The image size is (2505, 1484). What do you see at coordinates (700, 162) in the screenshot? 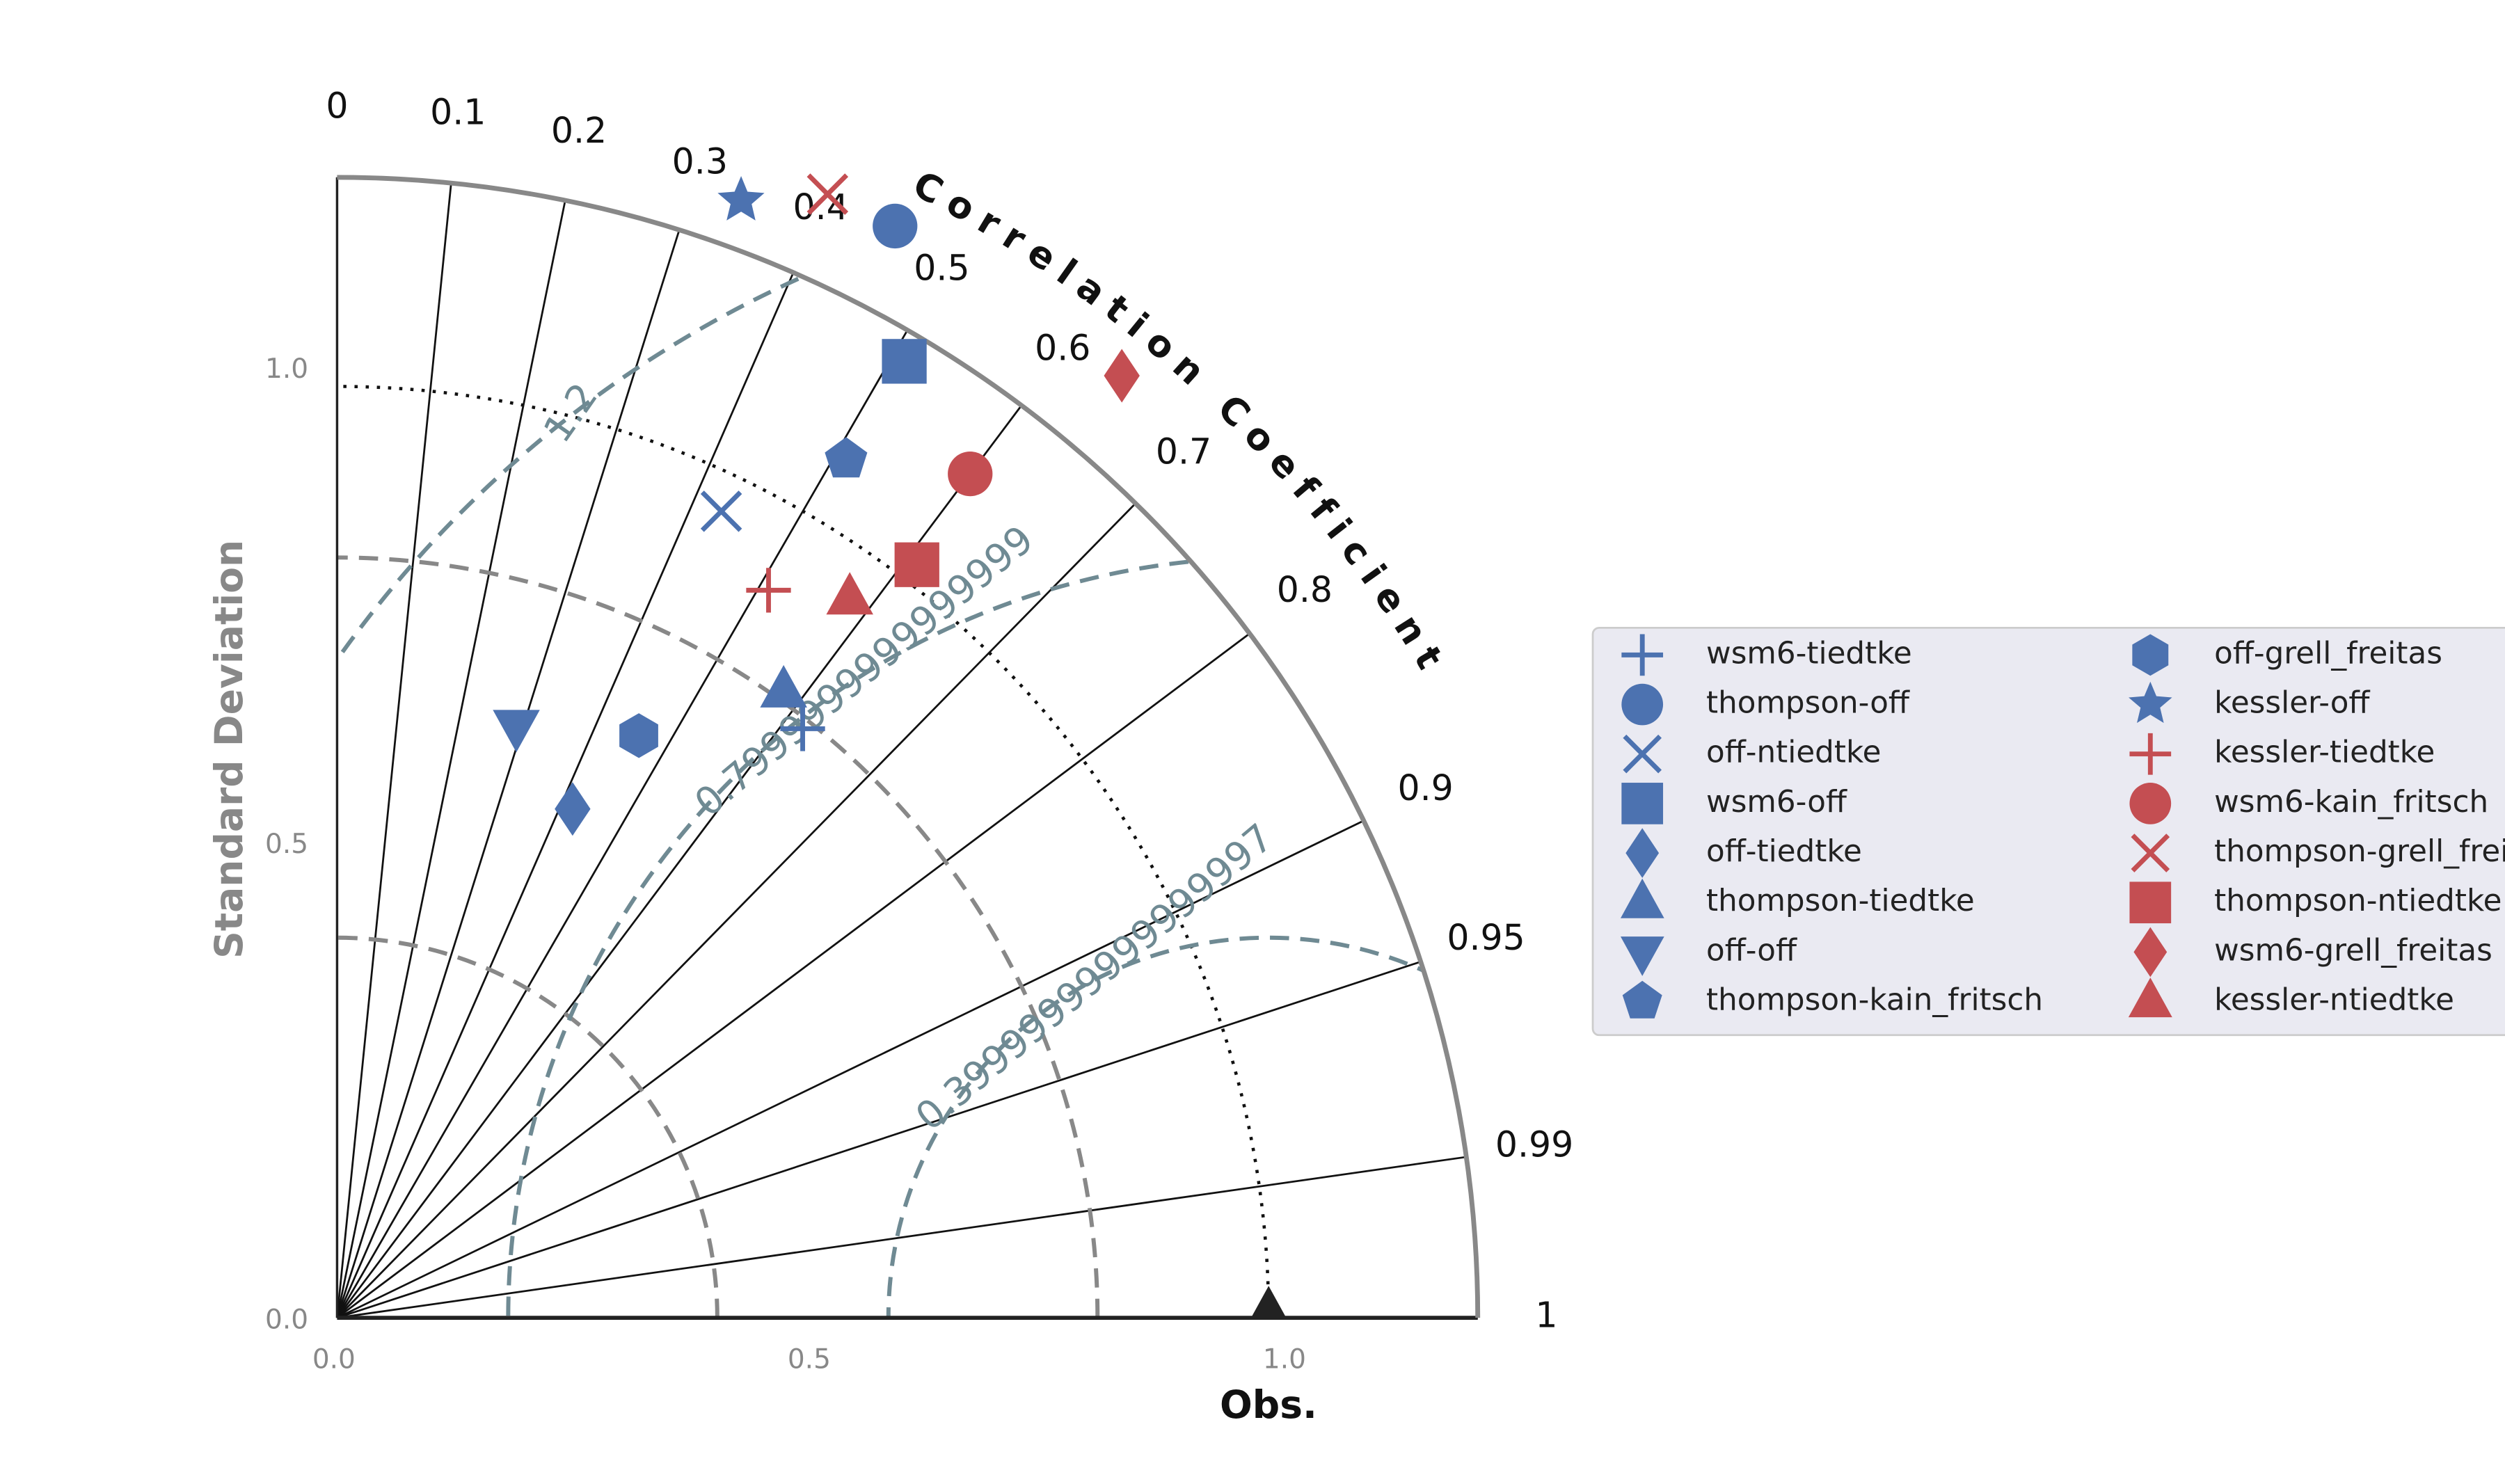
I see `correlation-tick-label: 0.3` at bounding box center [700, 162].